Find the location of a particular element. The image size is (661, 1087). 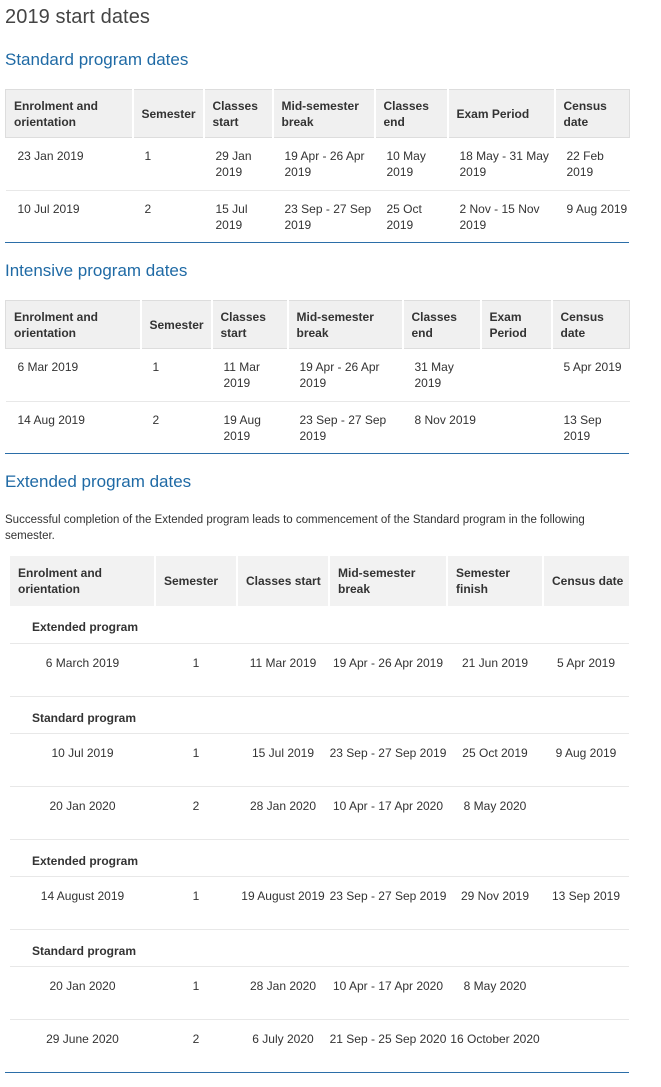

column-header: Classes end is located at coordinates (411, 113).